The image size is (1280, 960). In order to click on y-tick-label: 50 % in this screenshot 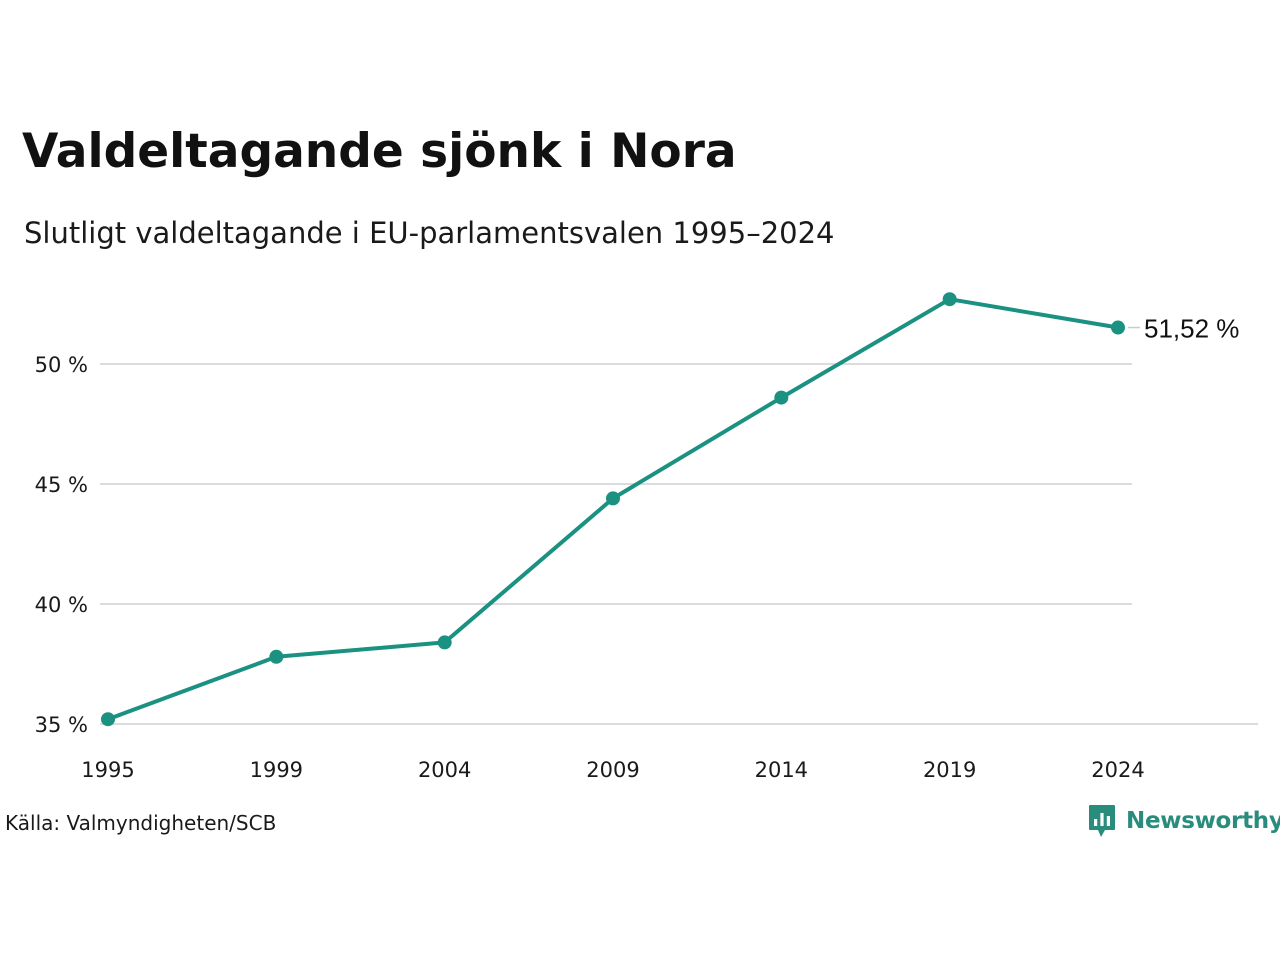, I will do `click(61, 365)`.